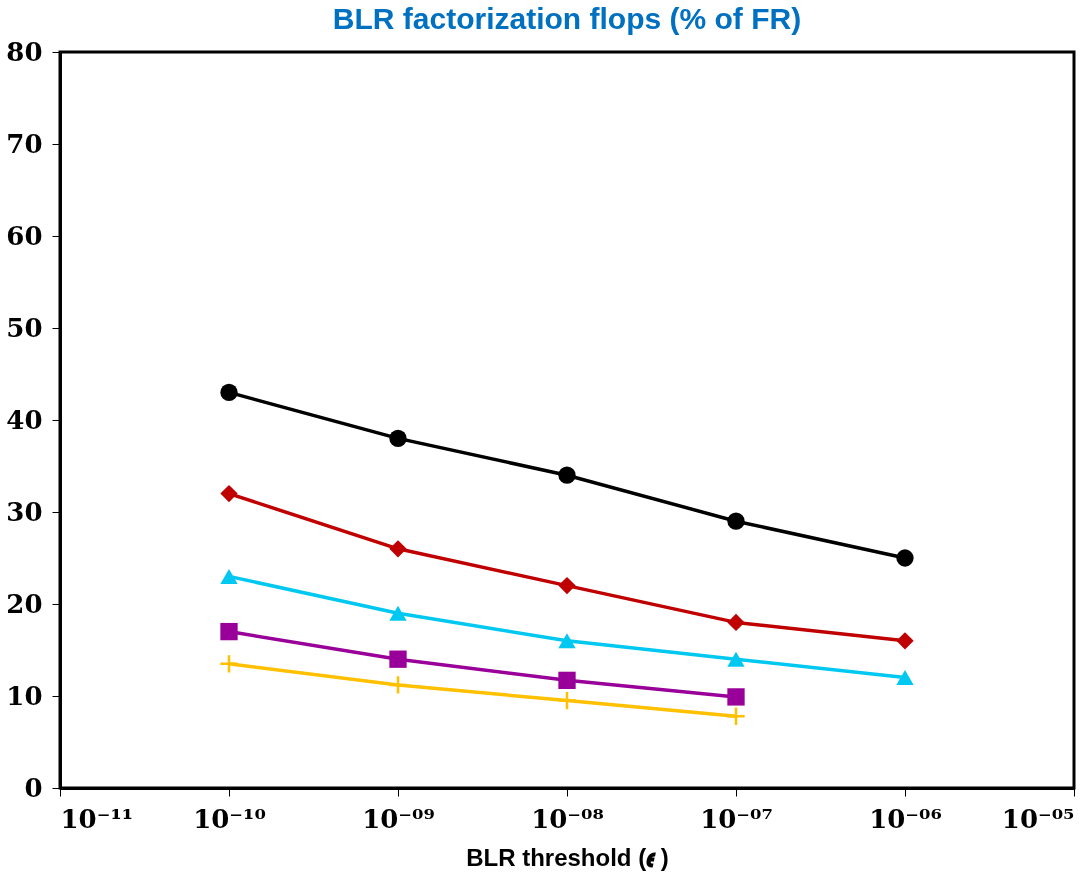 The height and width of the screenshot is (885, 1092). Describe the element at coordinates (398, 818) in the screenshot. I see `x-tick-label: 10⁻⁰⁹` at that location.